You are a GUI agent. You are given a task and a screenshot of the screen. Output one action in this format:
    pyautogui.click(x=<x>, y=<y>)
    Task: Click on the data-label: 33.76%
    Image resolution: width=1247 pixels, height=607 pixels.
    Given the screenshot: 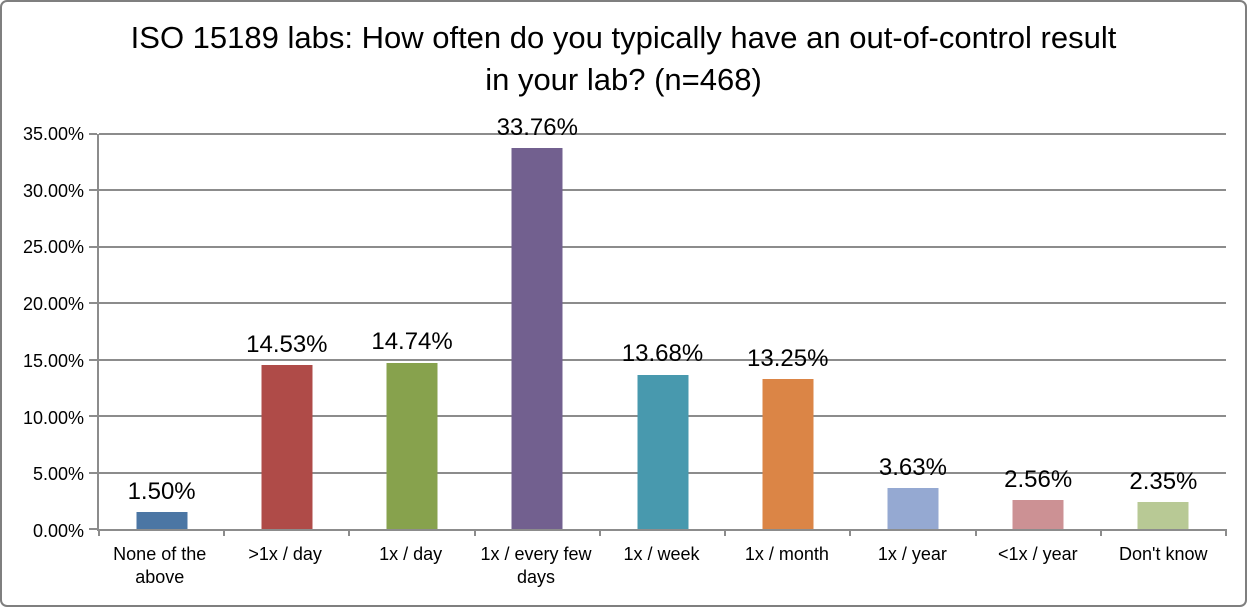 What is the action you would take?
    pyautogui.click(x=537, y=127)
    